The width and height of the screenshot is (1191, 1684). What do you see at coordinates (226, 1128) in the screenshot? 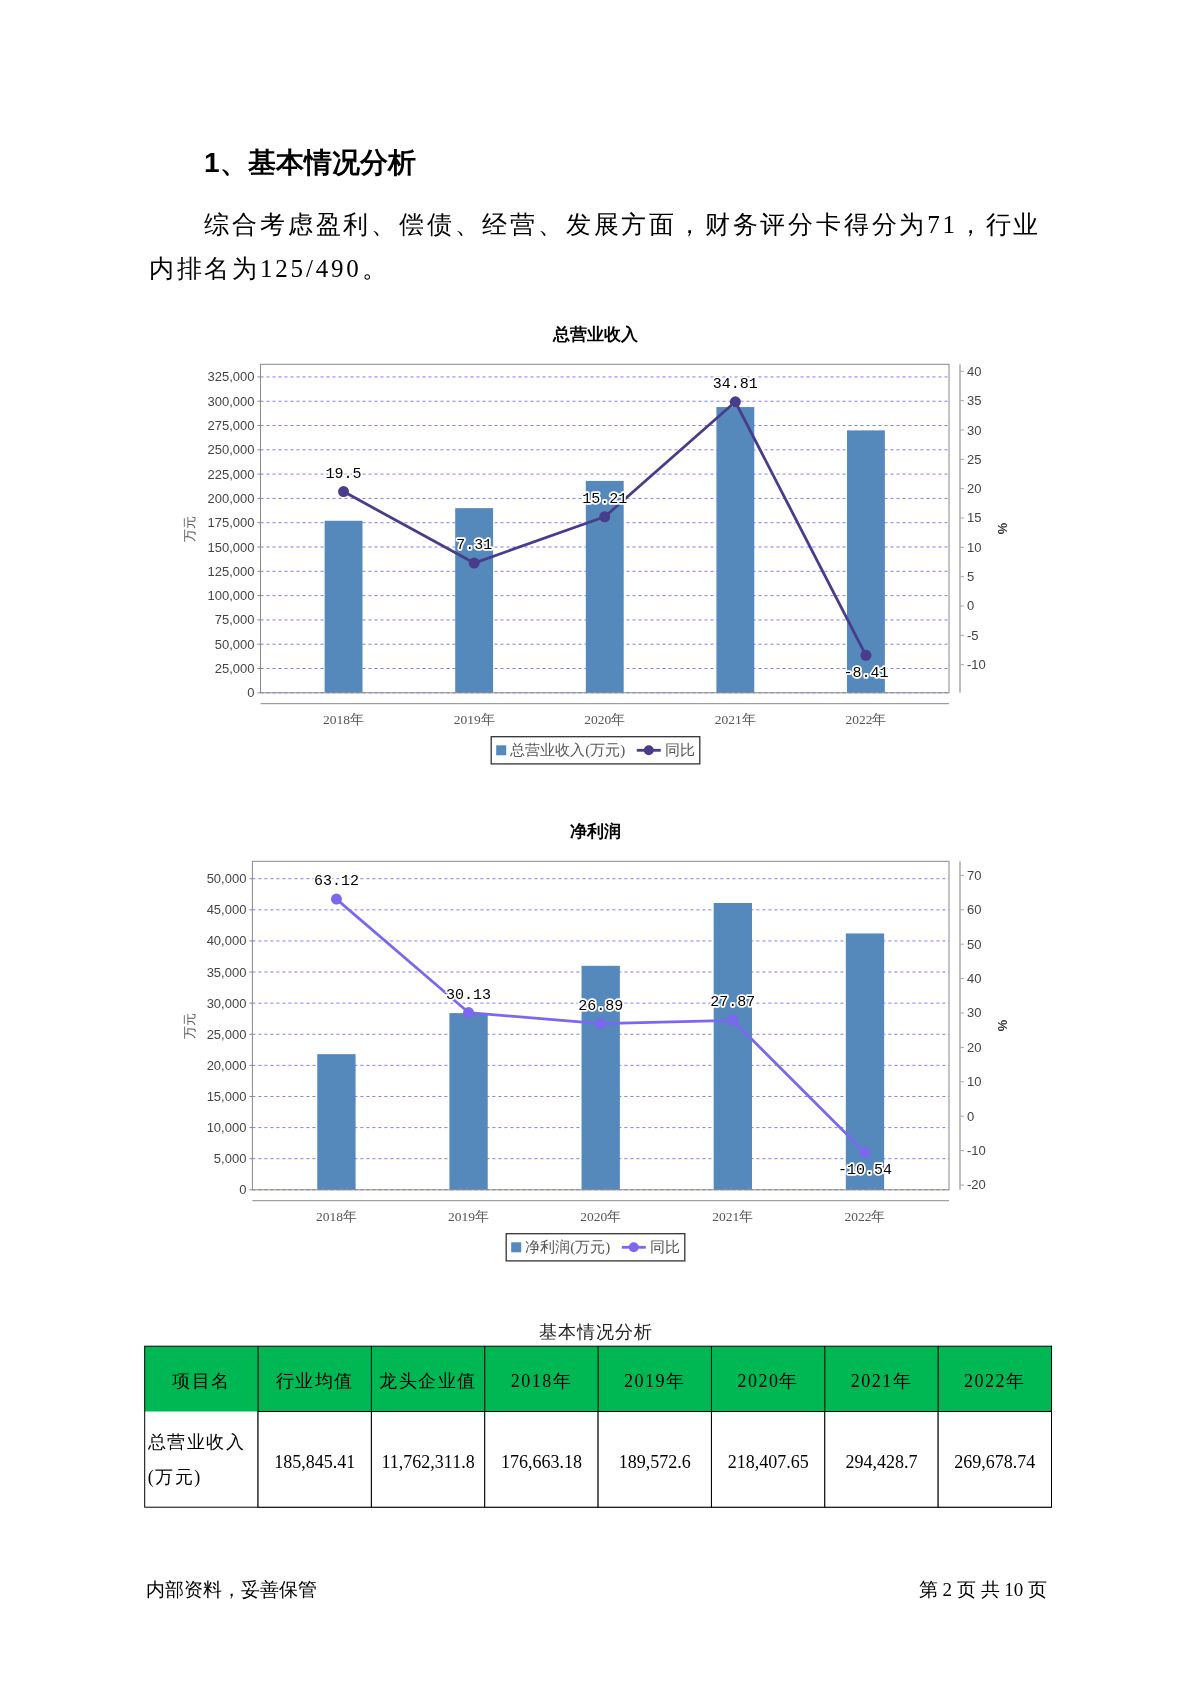
I see `y-tick-label: 10,000` at bounding box center [226, 1128].